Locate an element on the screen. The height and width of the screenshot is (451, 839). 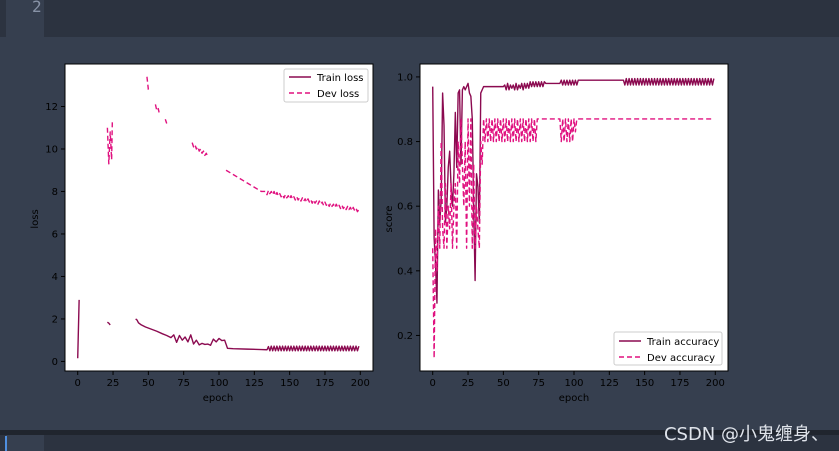
bottom-bar-edge is located at coordinates (419, 432).